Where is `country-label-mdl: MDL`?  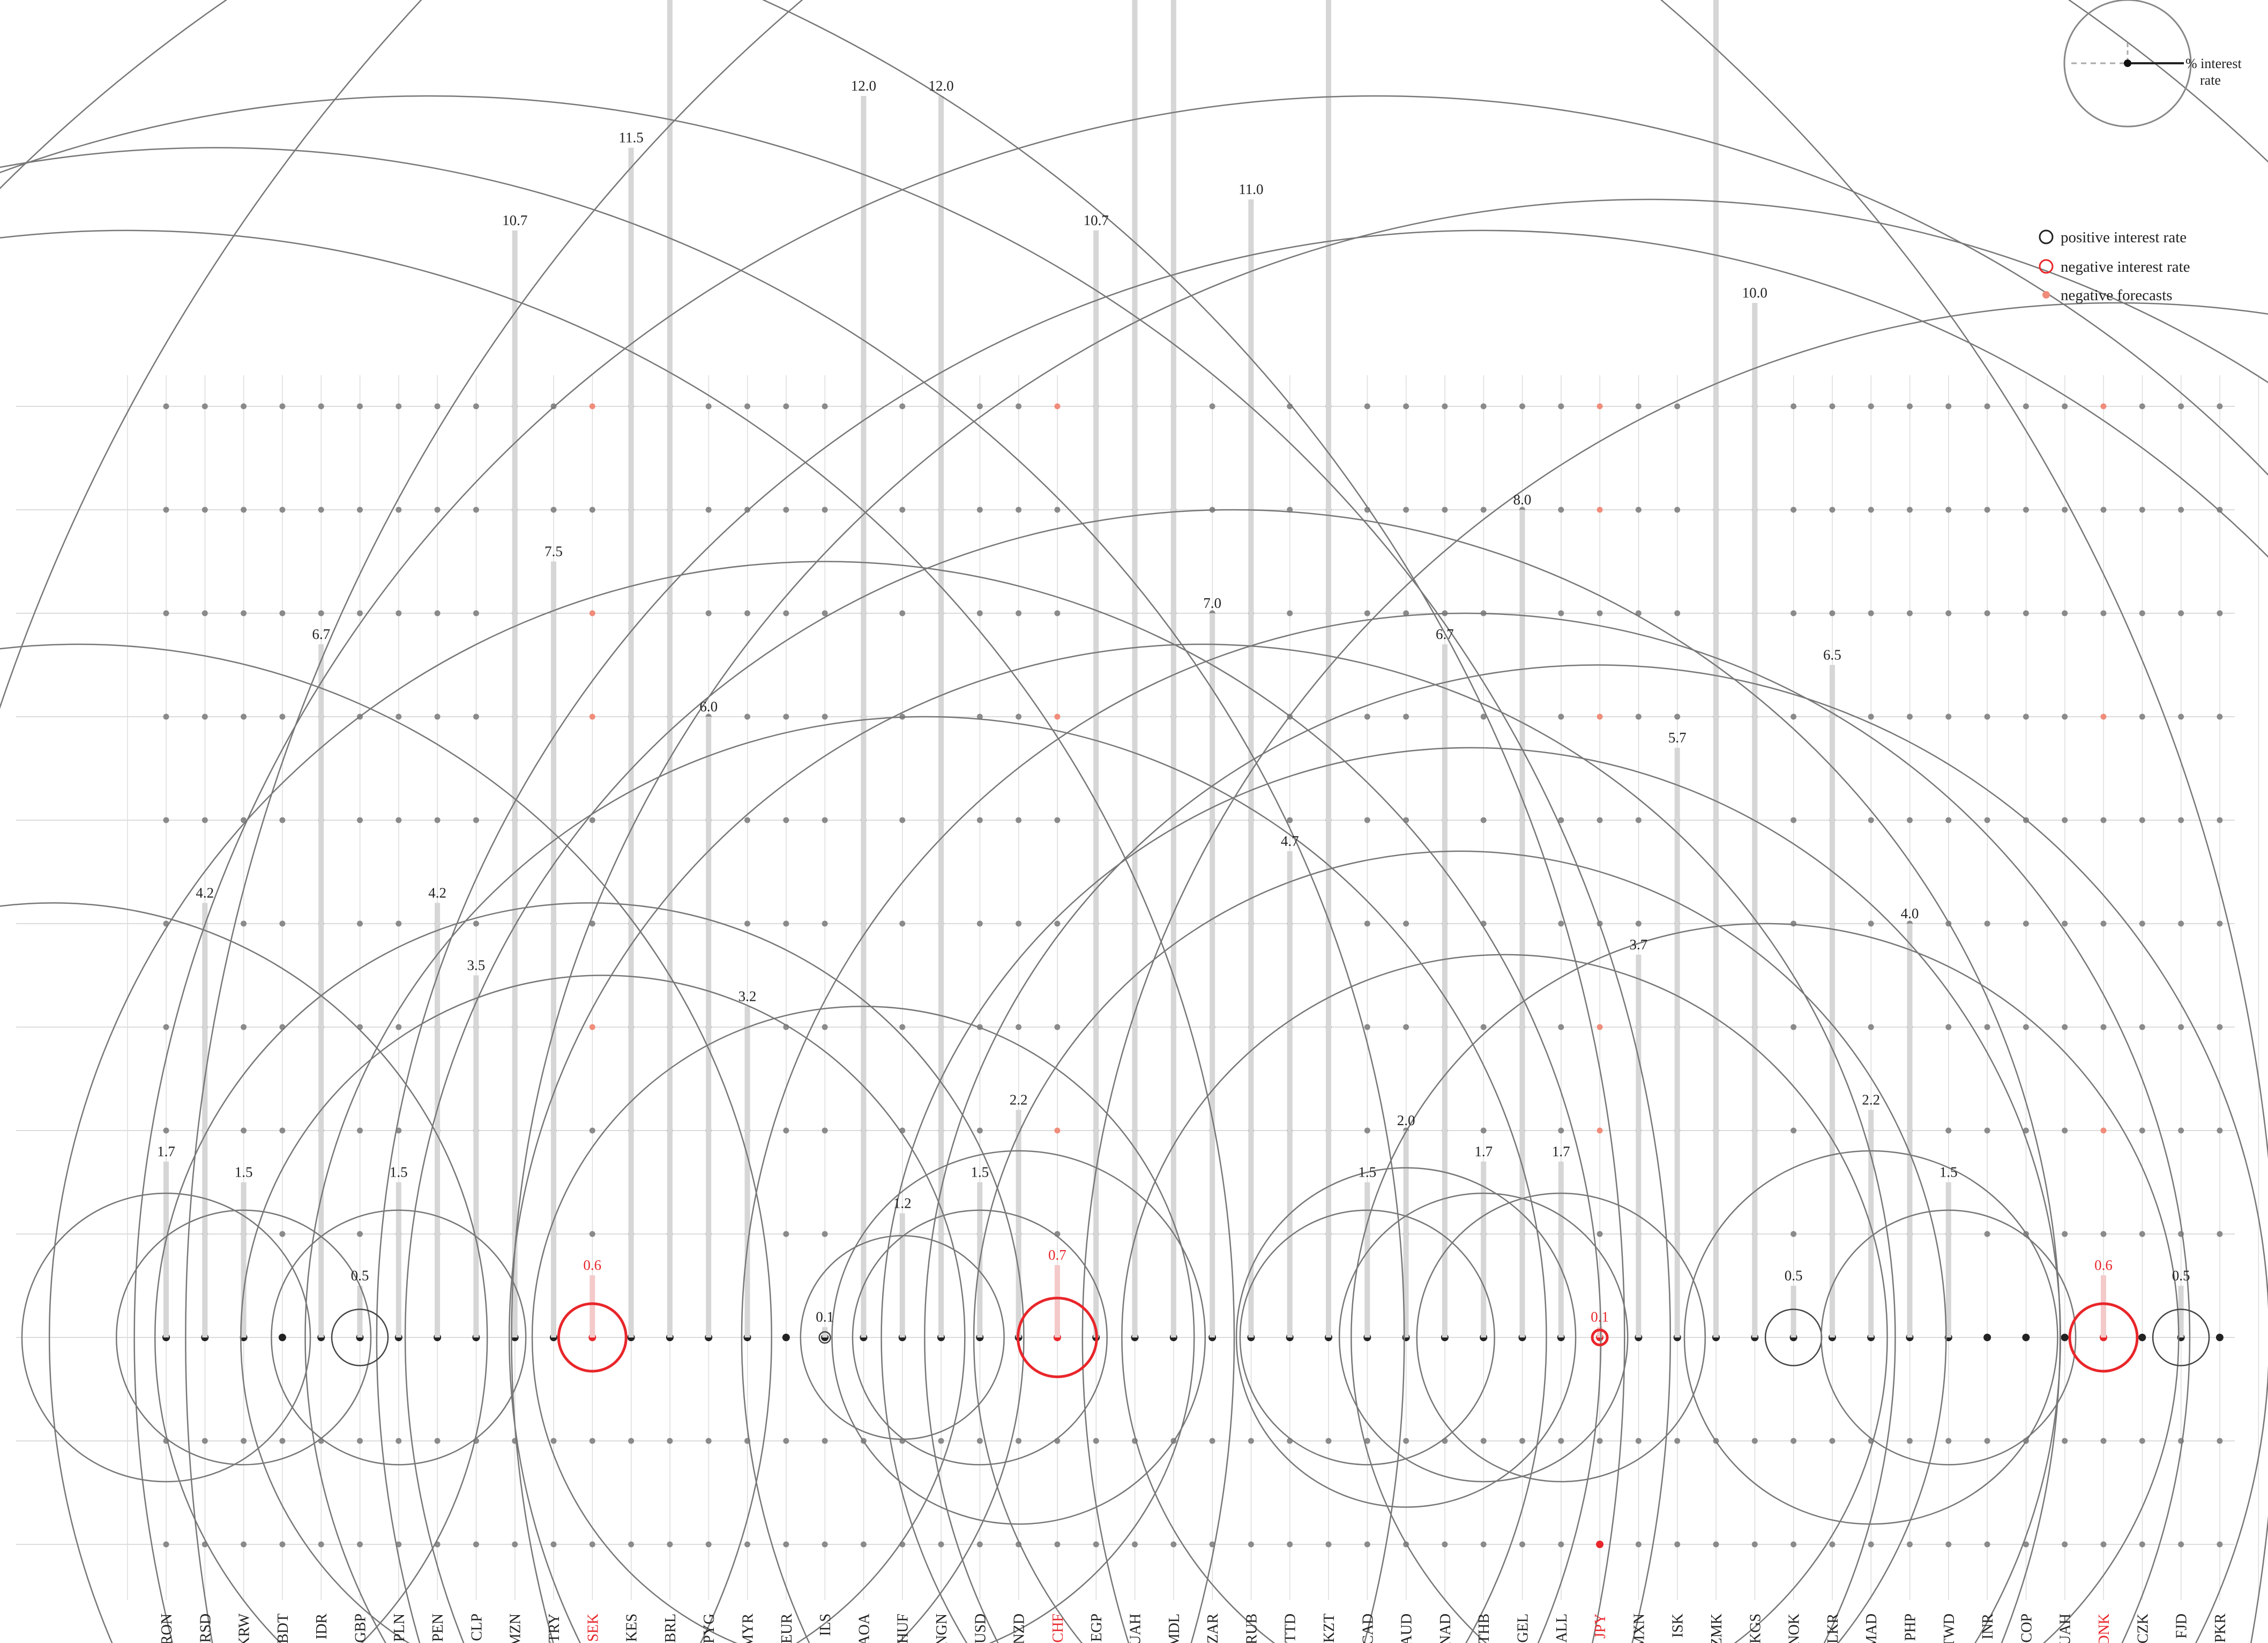 country-label-mdl: MDL is located at coordinates (1174, 1628).